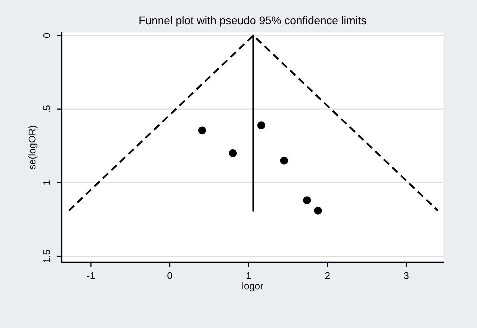 Image resolution: width=477 pixels, height=328 pixels. What do you see at coordinates (327, 276) in the screenshot?
I see `x-tick-label: 2` at bounding box center [327, 276].